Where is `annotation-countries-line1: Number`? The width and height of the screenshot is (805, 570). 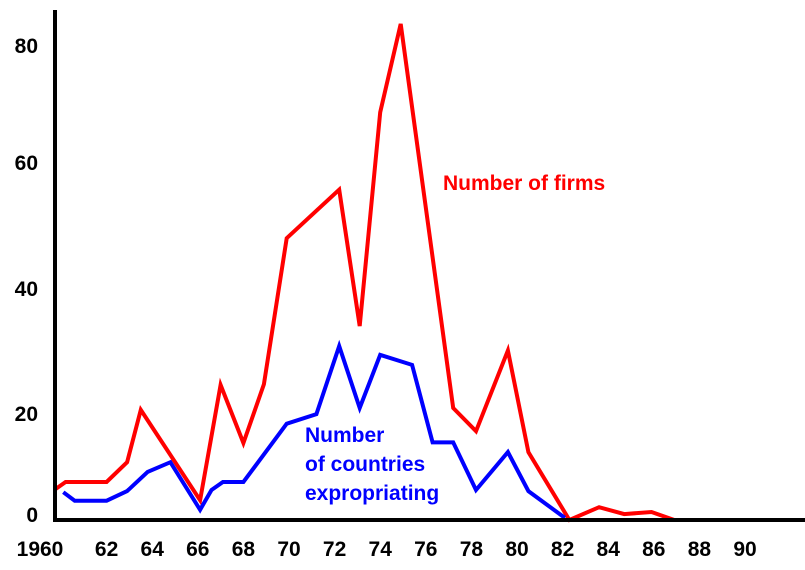 annotation-countries-line1: Number is located at coordinates (344, 435).